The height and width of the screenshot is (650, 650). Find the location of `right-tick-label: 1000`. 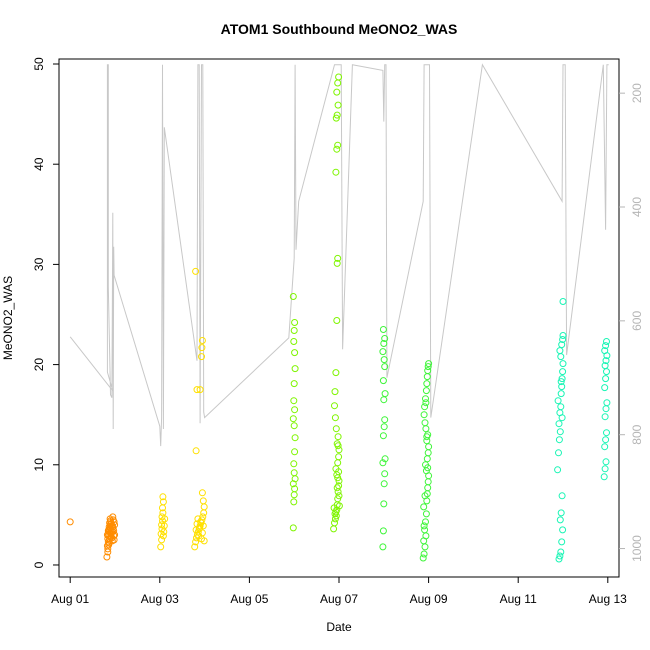

right-tick-label: 1000 is located at coordinates (637, 548).